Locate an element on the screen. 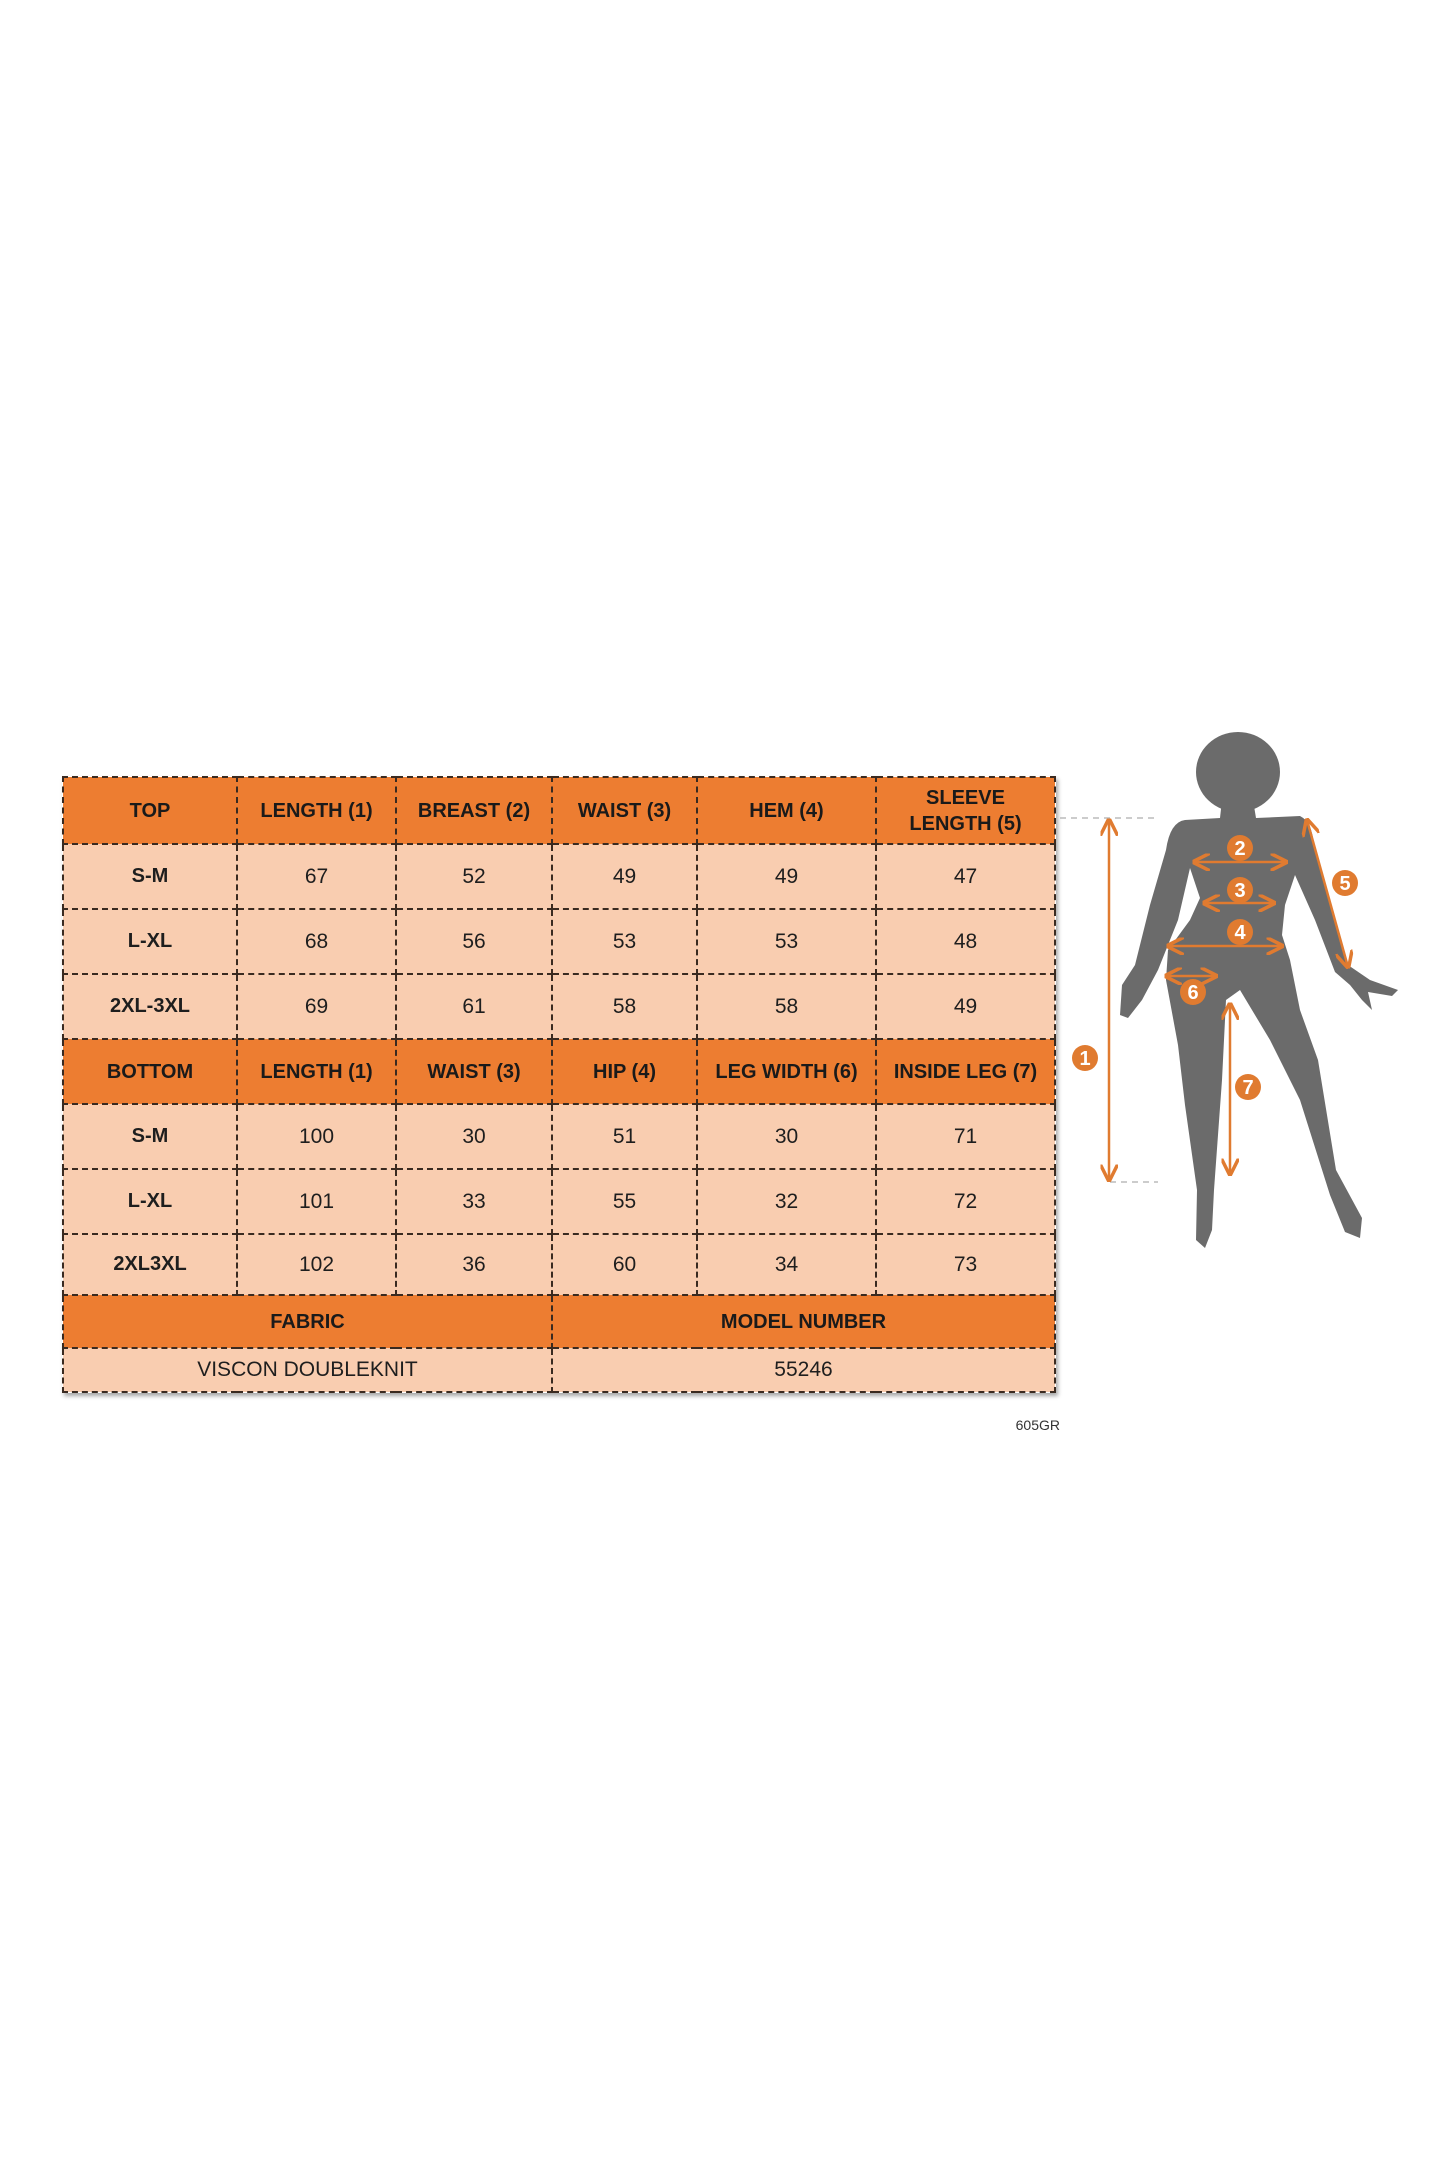 The image size is (1440, 2160). female-silhouette is located at coordinates (1259, 990).